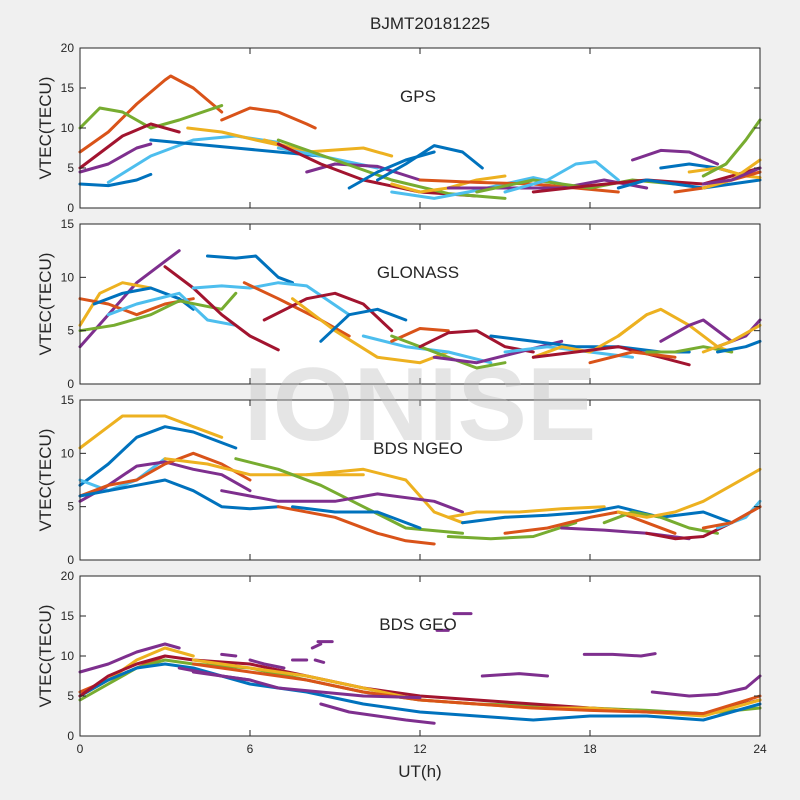 The height and width of the screenshot is (800, 800). What do you see at coordinates (417, 624) in the screenshot?
I see `panel-label: BDS GEO` at bounding box center [417, 624].